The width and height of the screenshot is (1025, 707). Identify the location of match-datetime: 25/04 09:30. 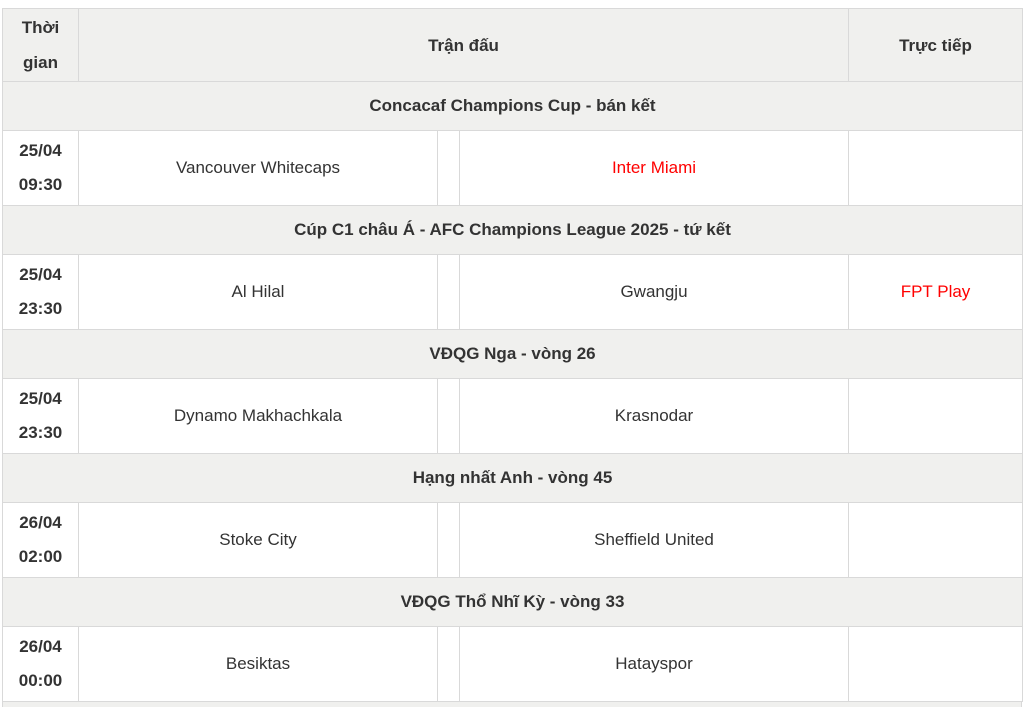
(40, 168).